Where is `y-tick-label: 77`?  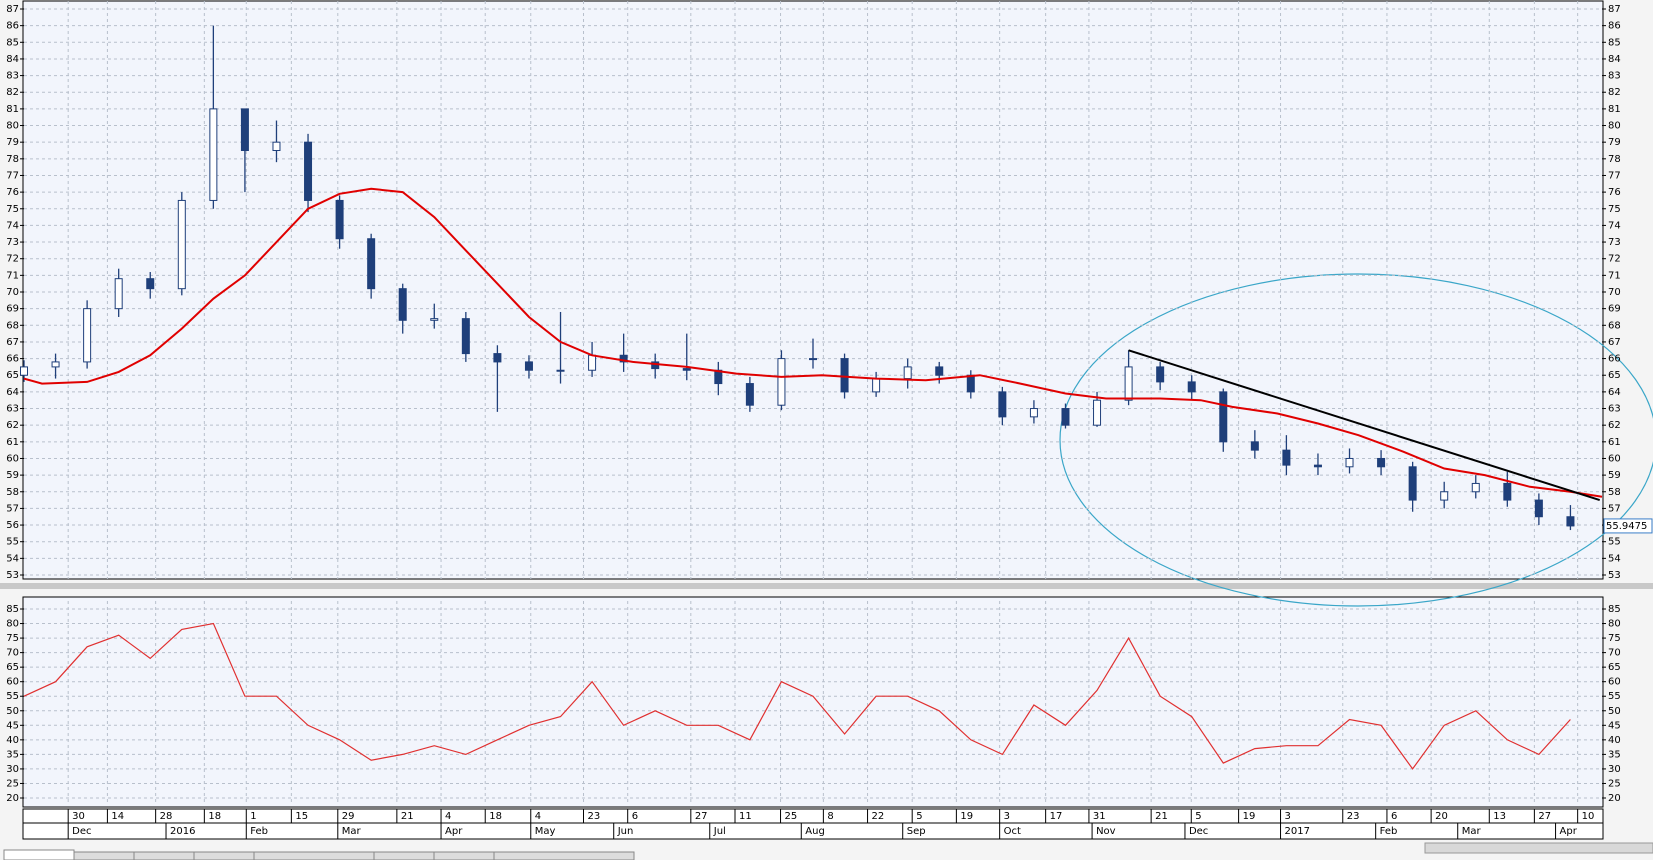 y-tick-label: 77 is located at coordinates (12, 175).